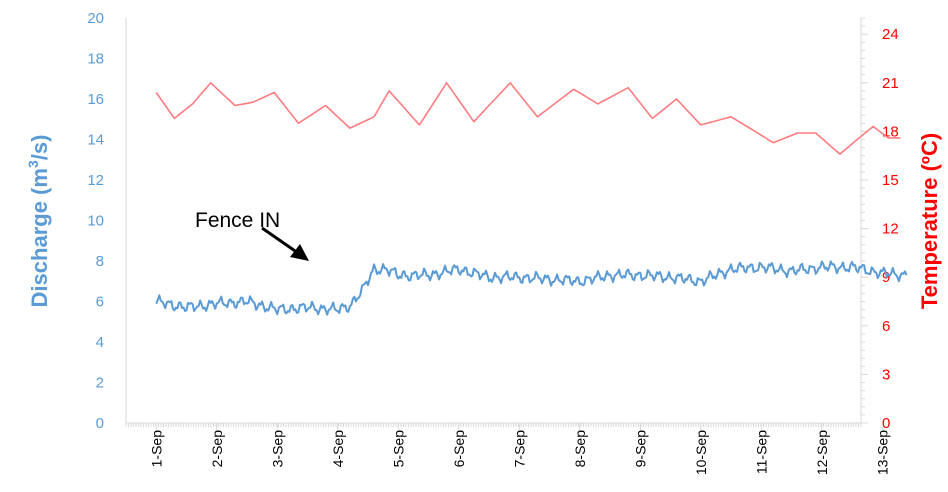  I want to click on y-right-tick-label: 3, so click(886, 374).